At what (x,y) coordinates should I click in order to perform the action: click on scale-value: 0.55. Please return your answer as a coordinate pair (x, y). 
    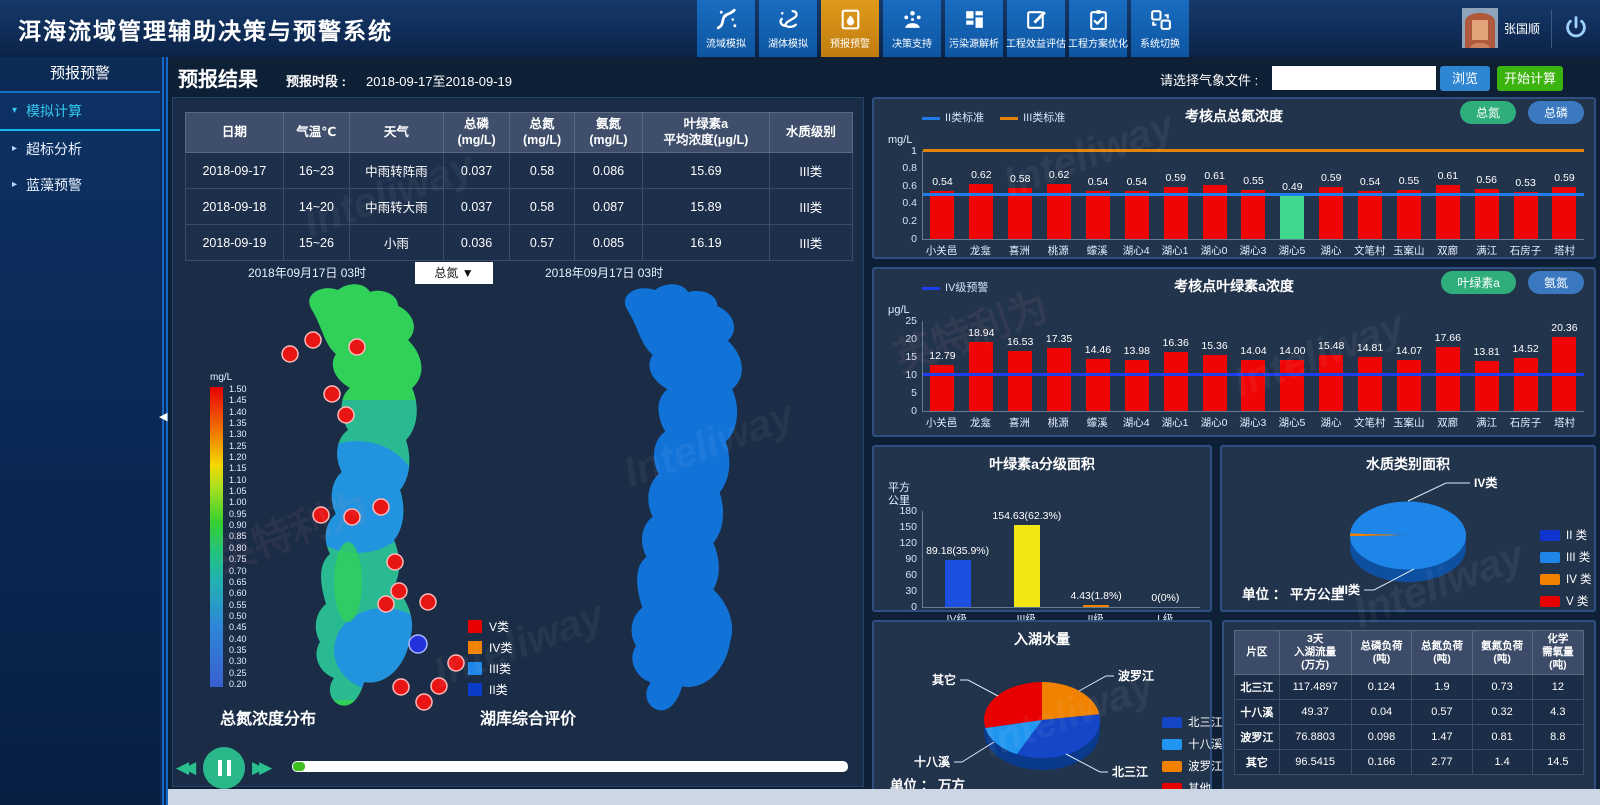
    Looking at the image, I should click on (238, 604).